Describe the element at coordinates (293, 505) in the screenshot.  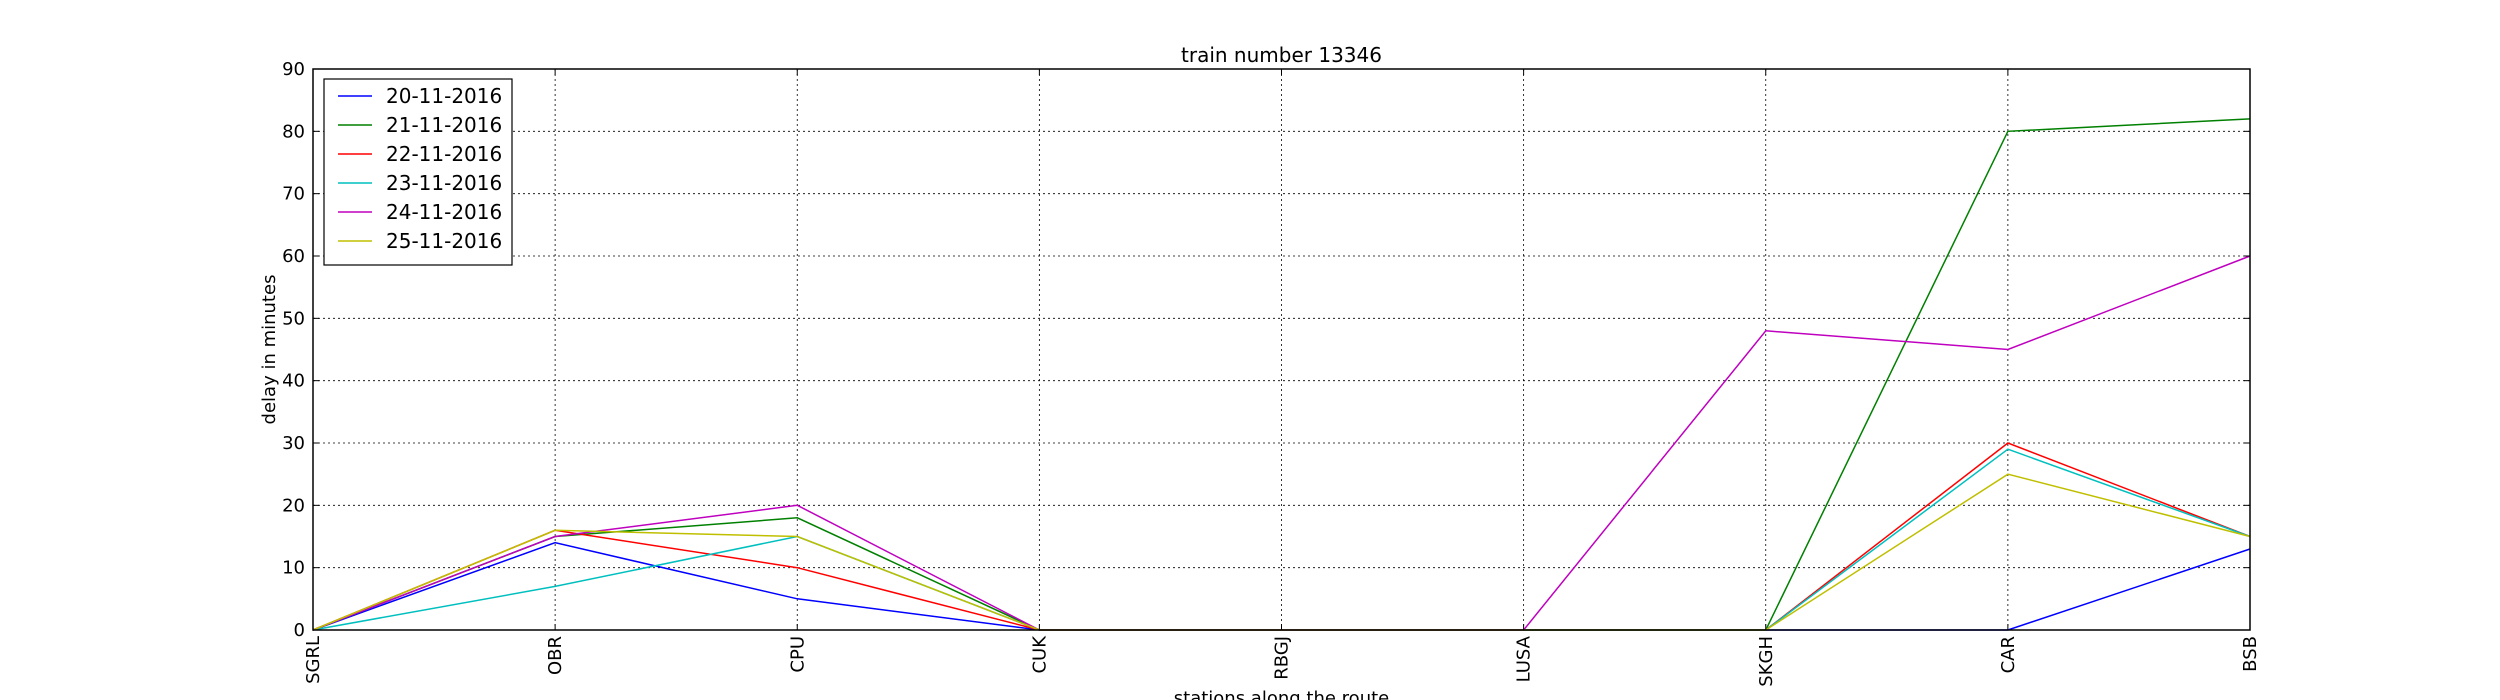
I see `y-tick-label: 20` at that location.